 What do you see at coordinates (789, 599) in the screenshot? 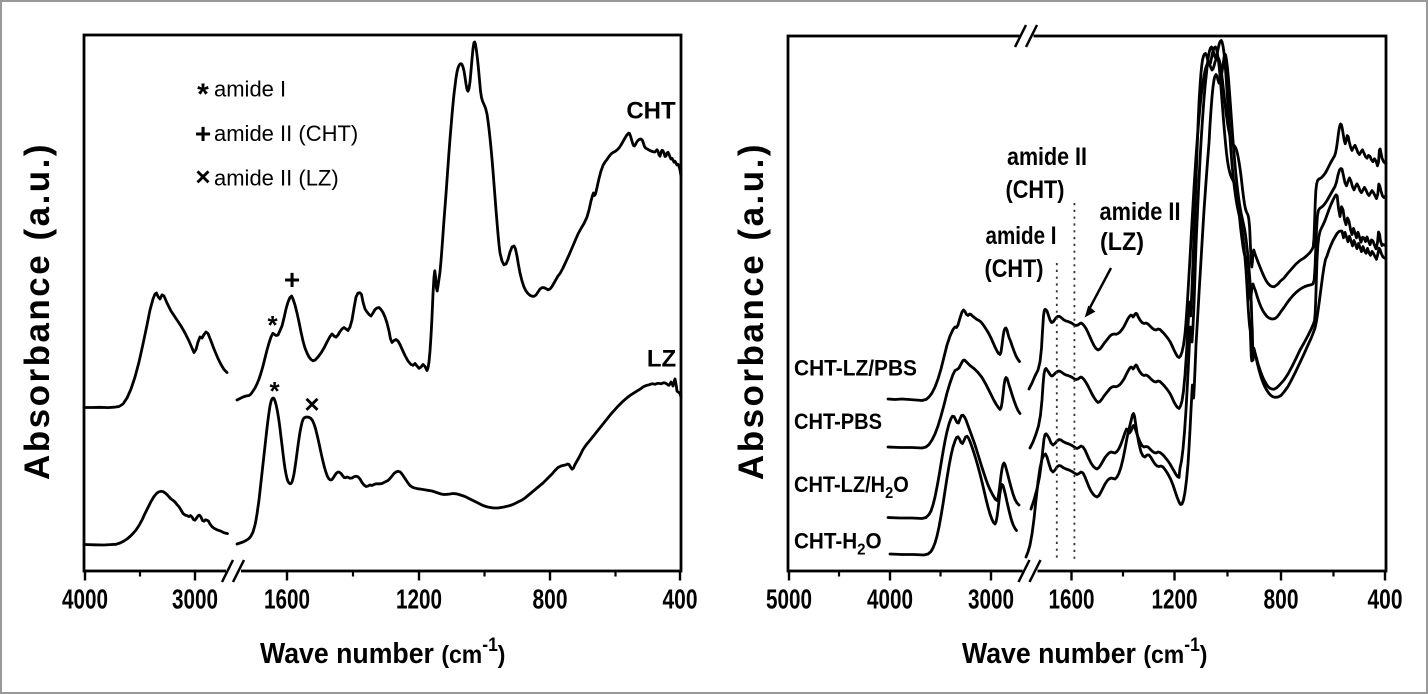
I see `svg-text: 5000` at bounding box center [789, 599].